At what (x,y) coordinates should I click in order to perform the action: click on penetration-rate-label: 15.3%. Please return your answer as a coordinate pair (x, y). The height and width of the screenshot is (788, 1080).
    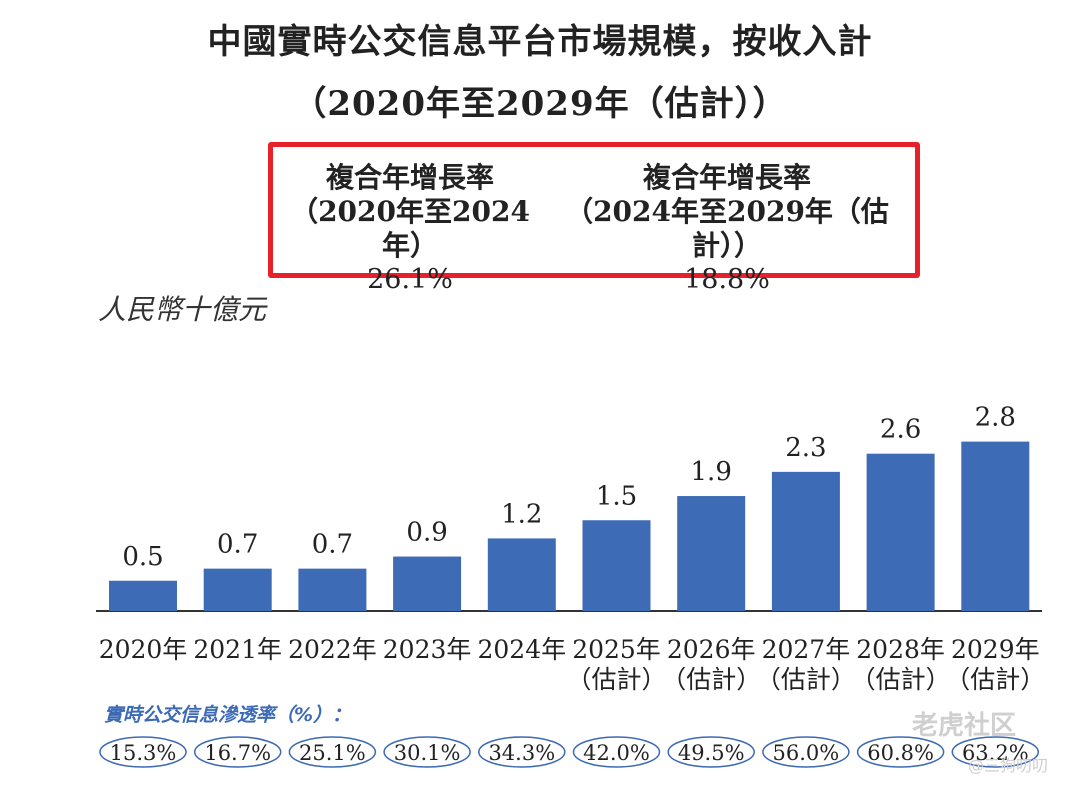
    Looking at the image, I should click on (143, 753).